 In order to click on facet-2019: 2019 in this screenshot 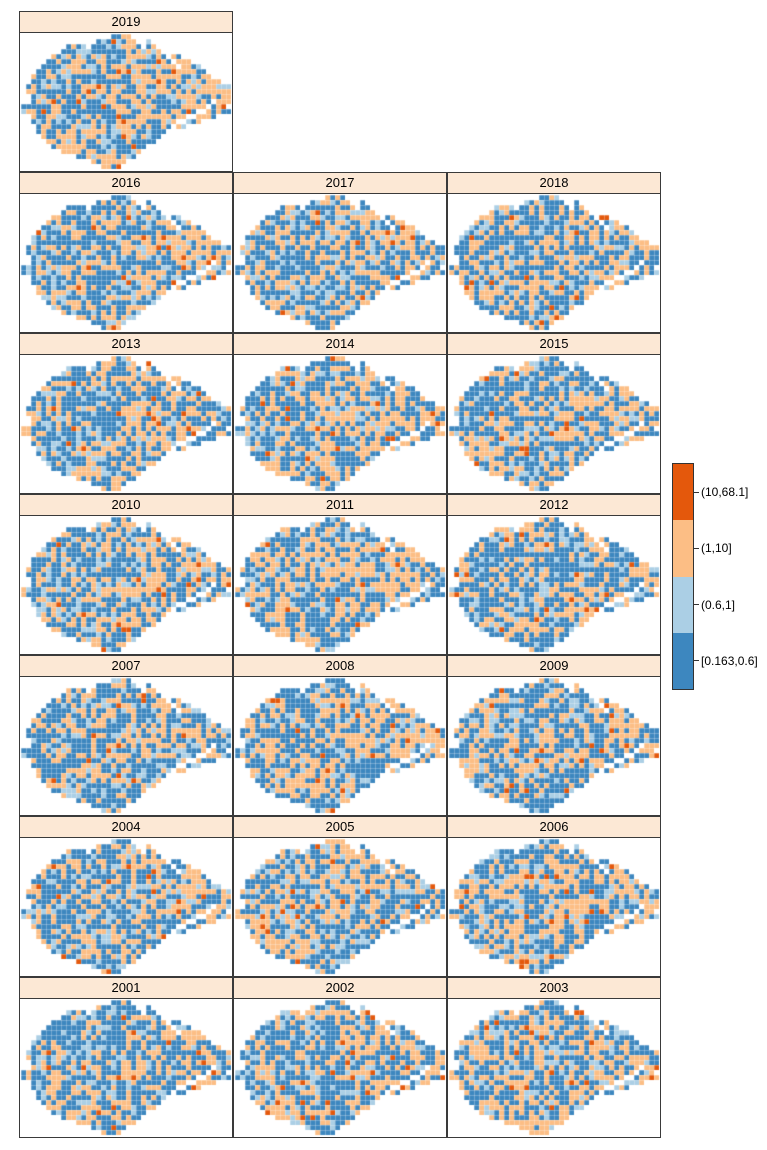, I will do `click(126, 91)`.